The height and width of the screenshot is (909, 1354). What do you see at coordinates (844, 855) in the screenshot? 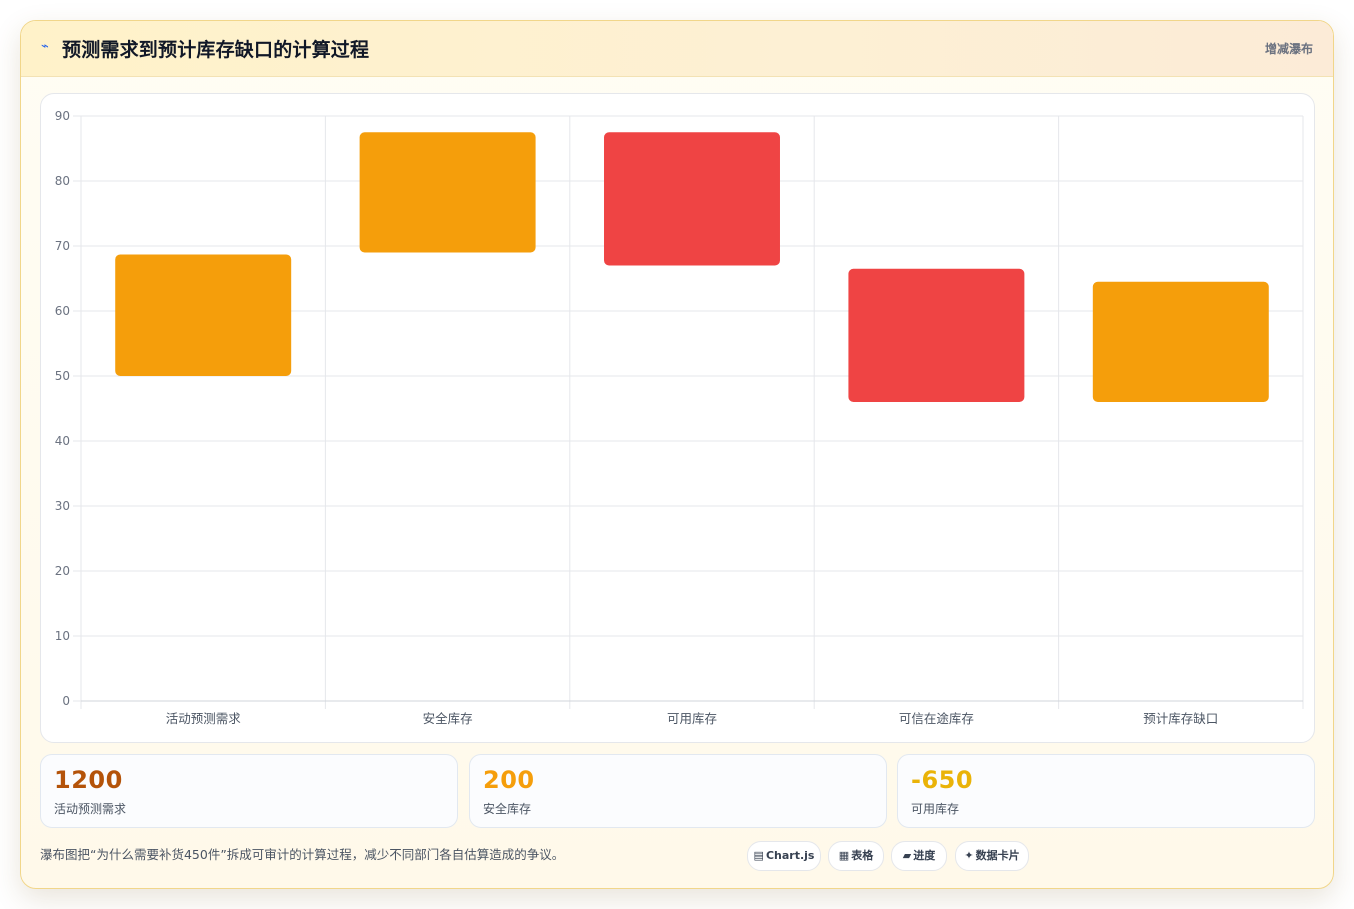
I see `table-icon: ▦` at bounding box center [844, 855].